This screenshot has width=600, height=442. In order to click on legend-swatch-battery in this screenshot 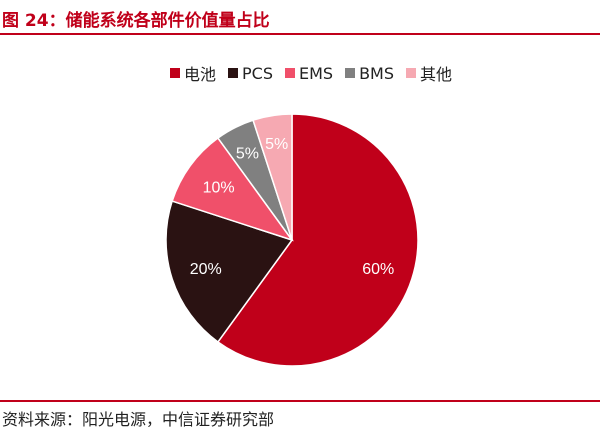, I will do `click(175, 73)`.